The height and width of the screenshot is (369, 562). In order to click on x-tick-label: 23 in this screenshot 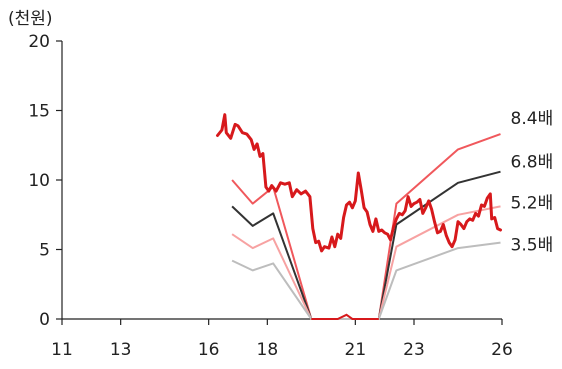, I will do `click(414, 350)`.